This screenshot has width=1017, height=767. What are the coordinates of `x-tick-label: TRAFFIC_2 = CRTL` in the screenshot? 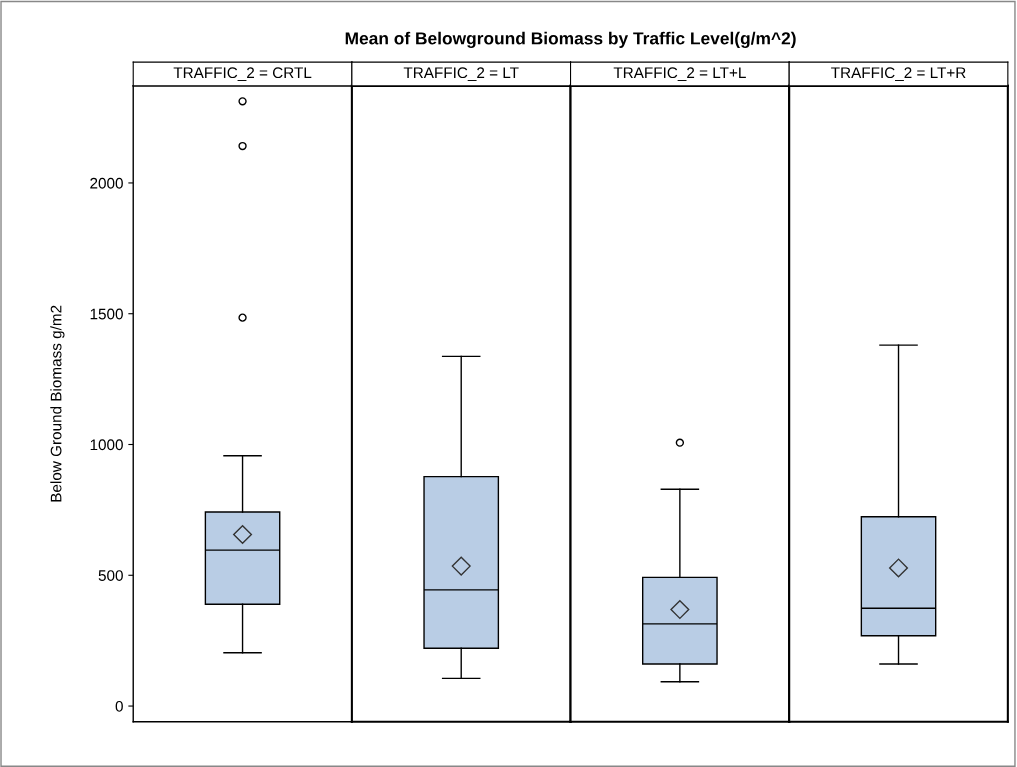 It's located at (242, 74).